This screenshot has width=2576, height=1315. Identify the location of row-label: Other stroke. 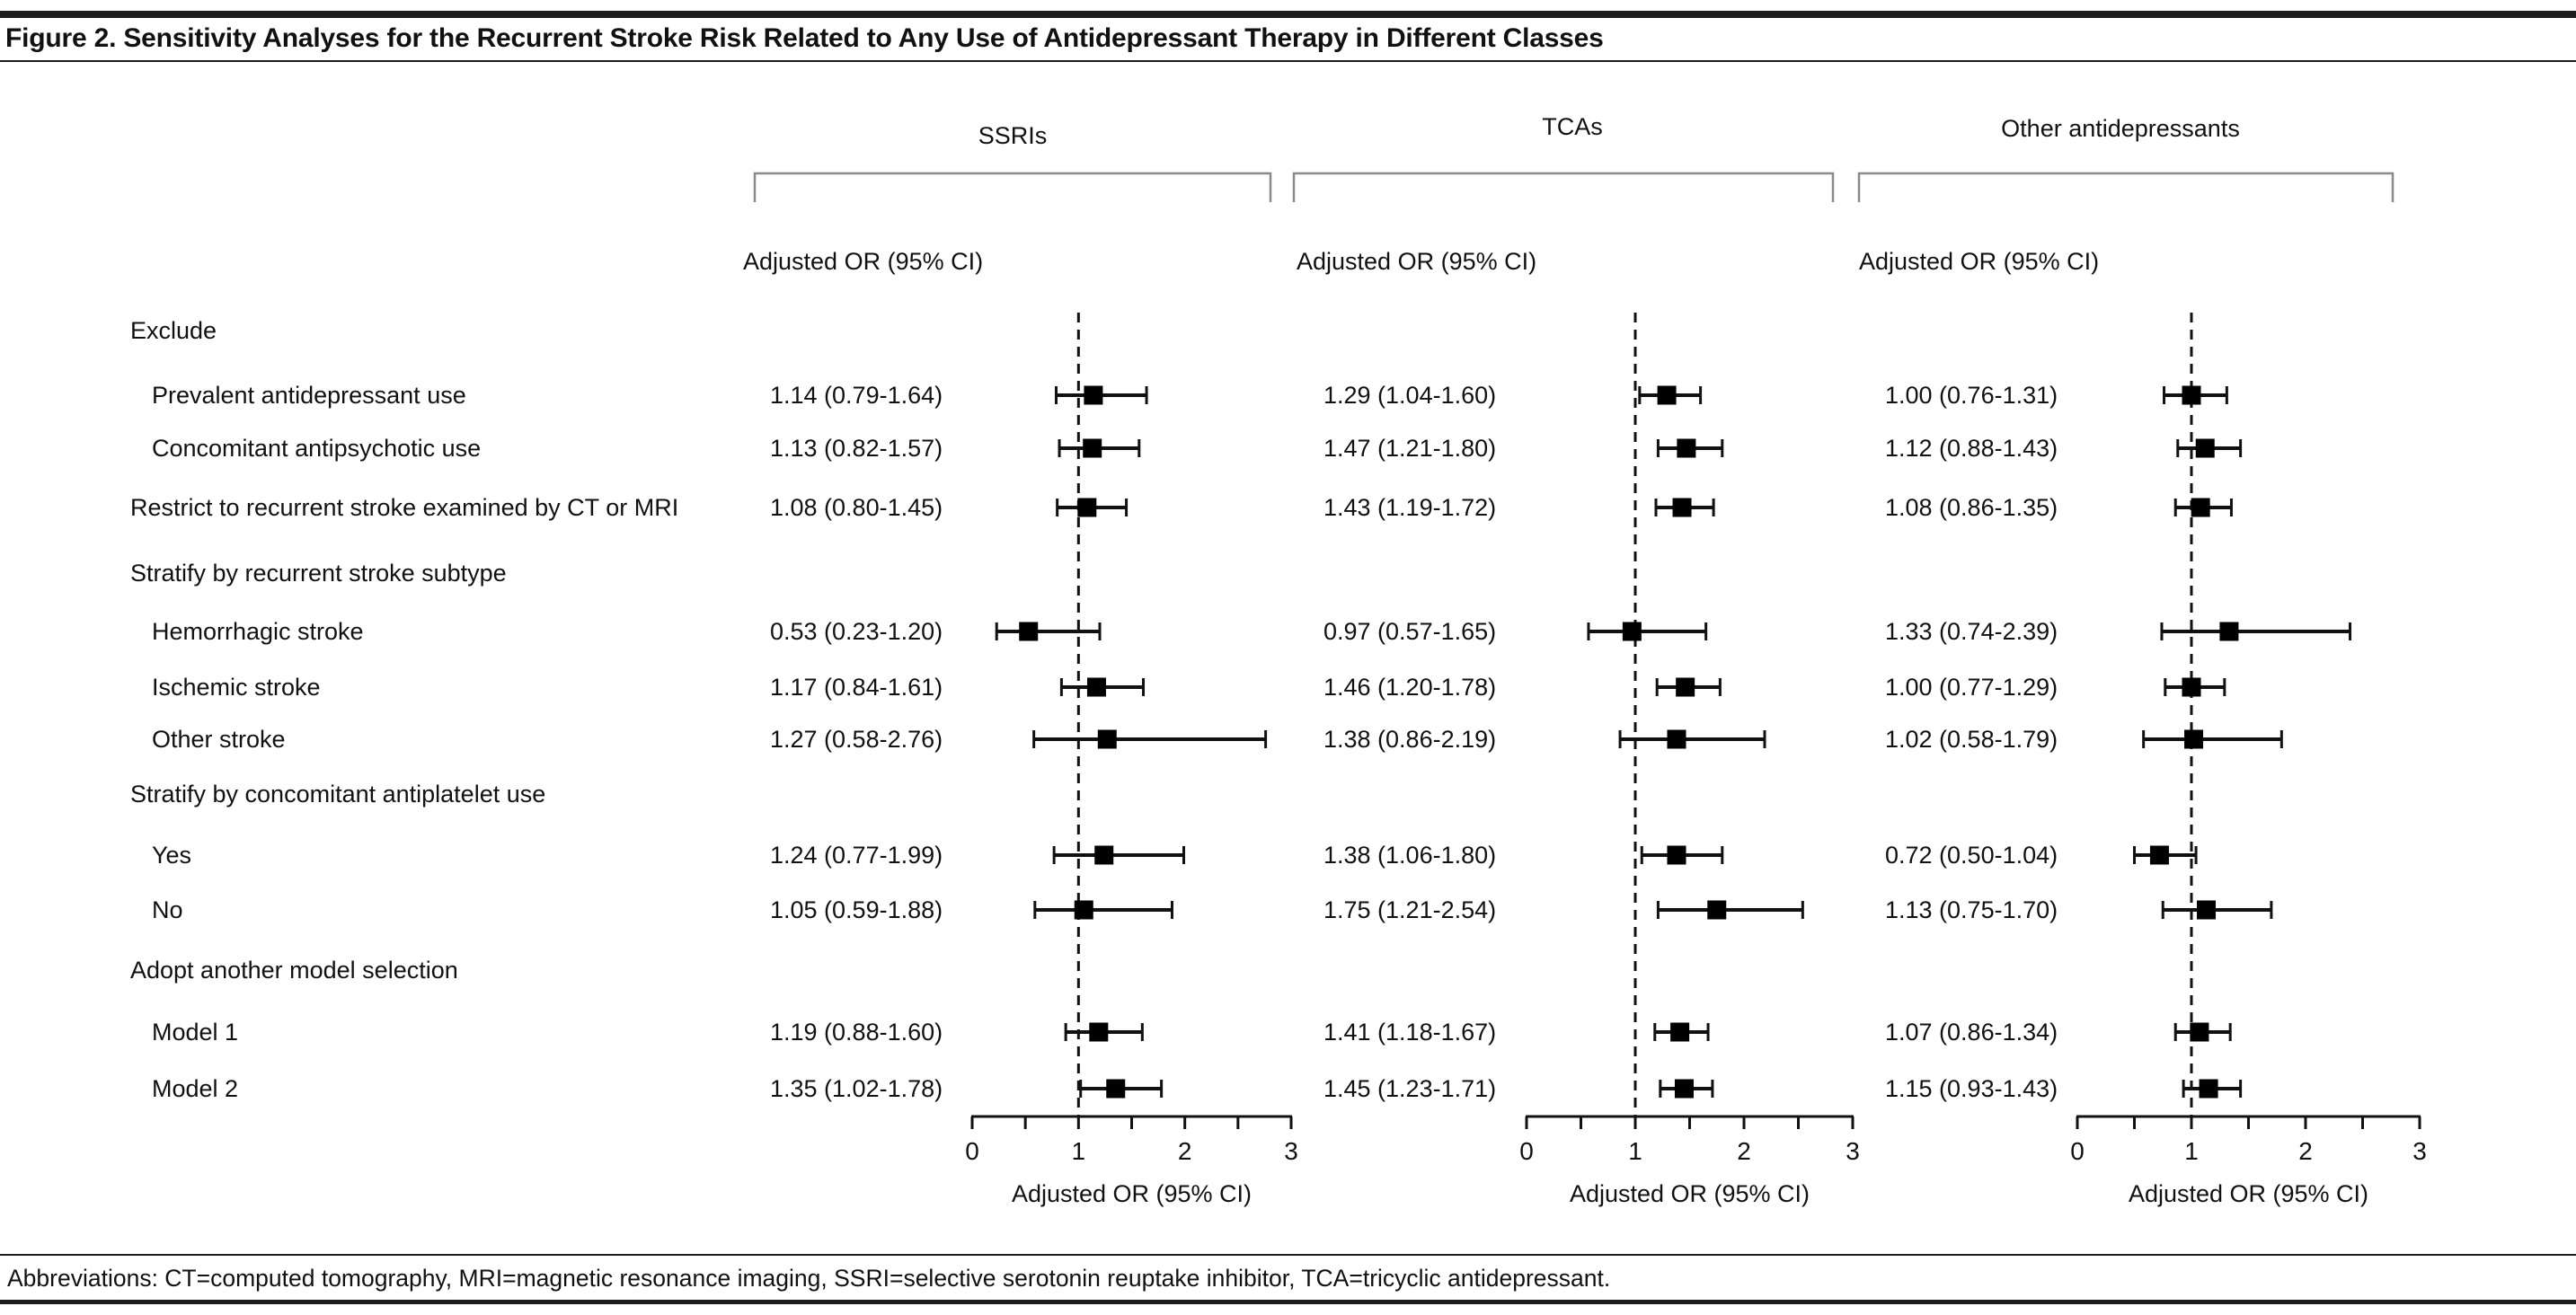
(219, 739).